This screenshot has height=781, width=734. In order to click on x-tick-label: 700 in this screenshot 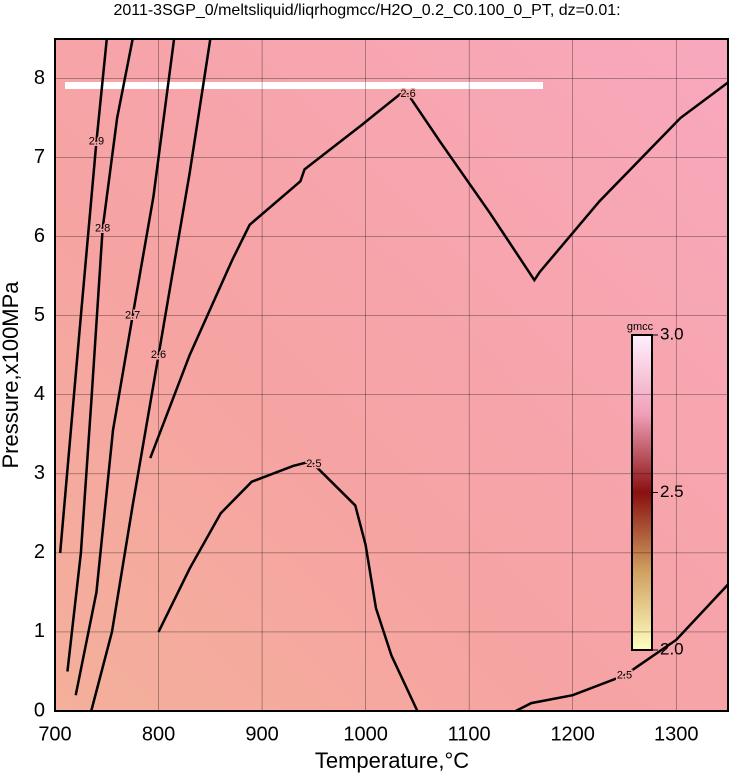, I will do `click(54, 734)`.